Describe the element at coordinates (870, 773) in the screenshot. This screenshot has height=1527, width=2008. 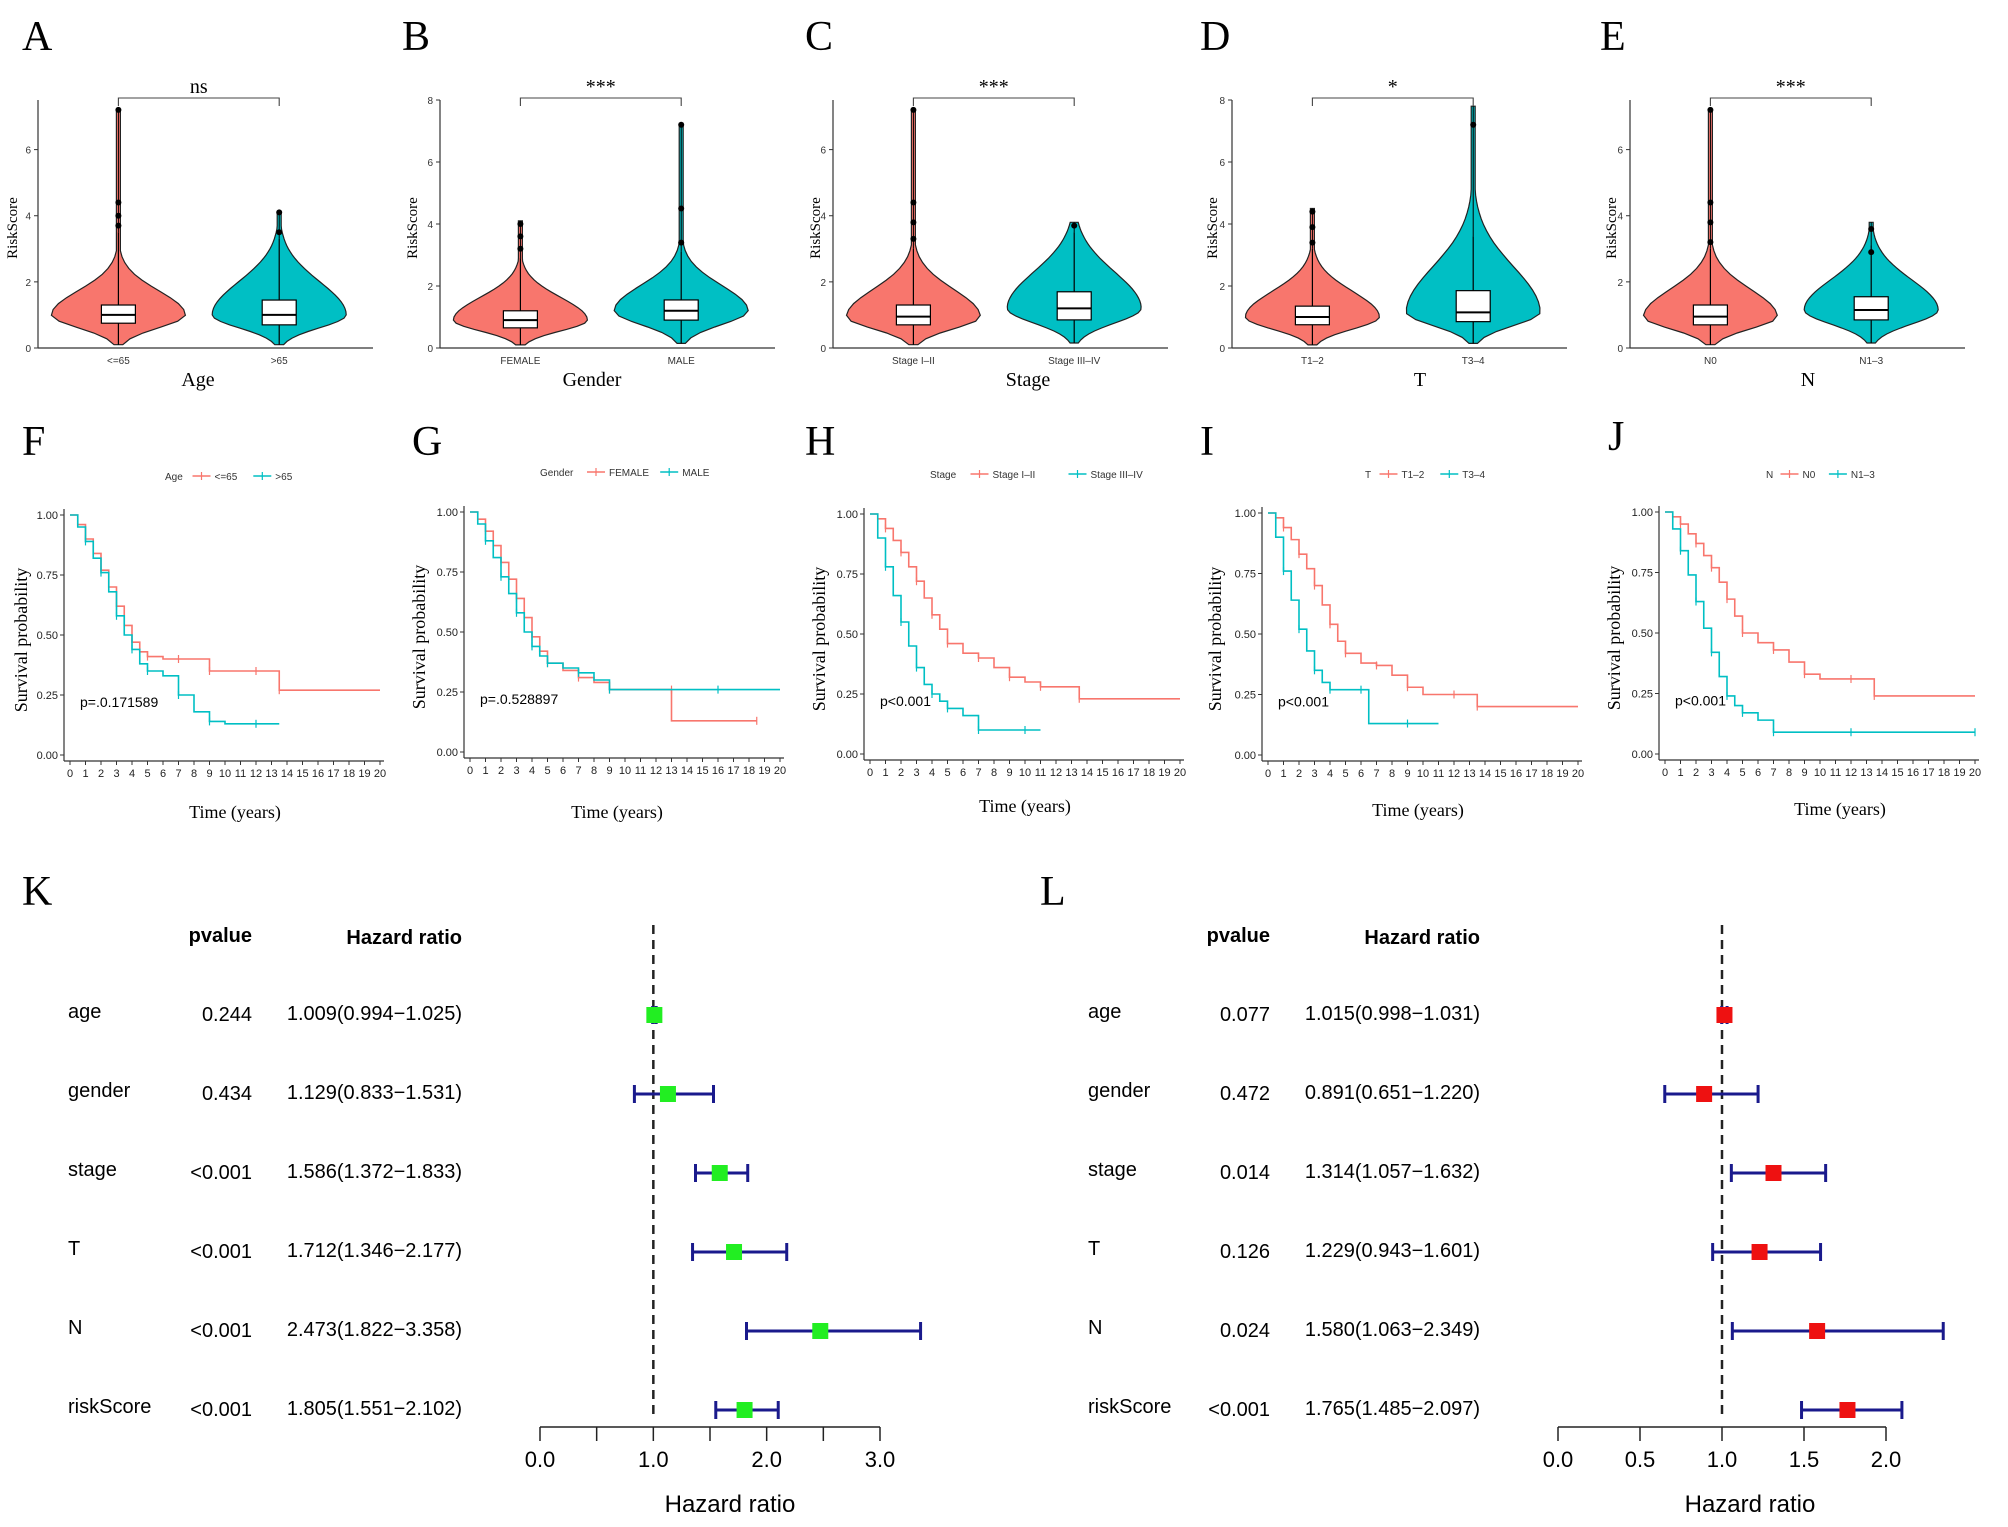
I see `x-tick-label: 0` at that location.